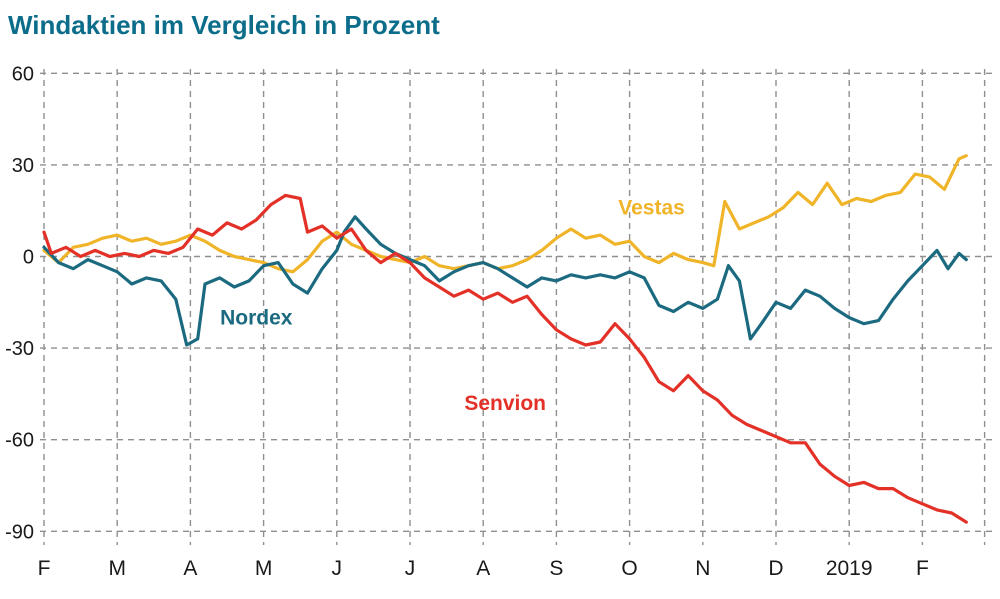  What do you see at coordinates (19, 532) in the screenshot?
I see `y-tick-label: -90` at bounding box center [19, 532].